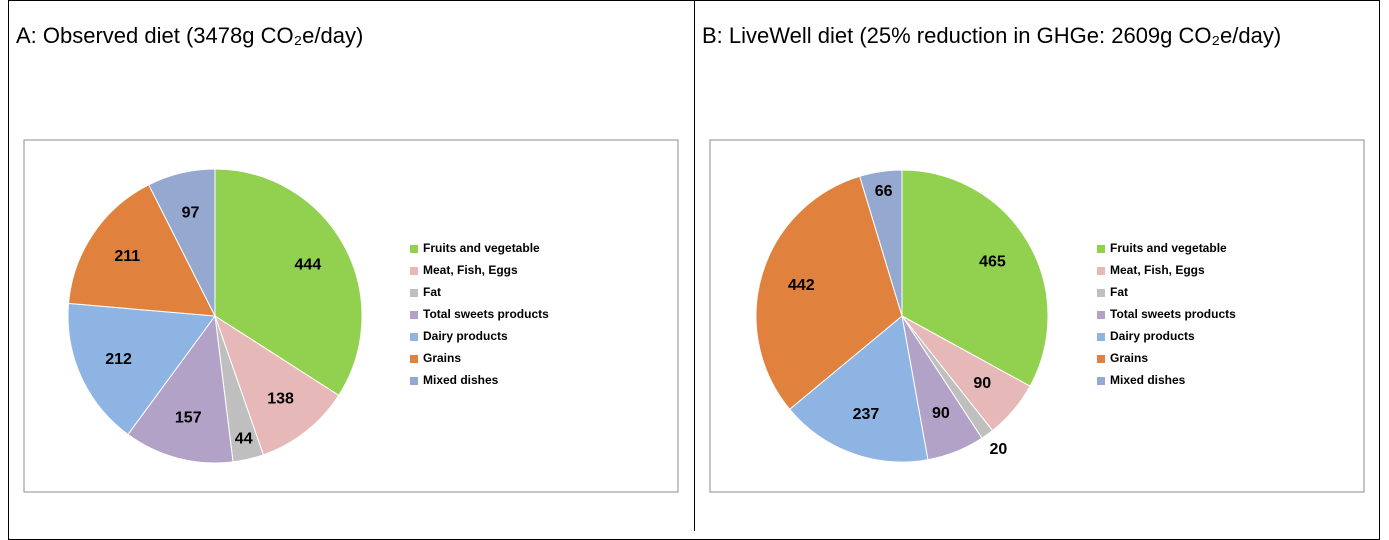 This screenshot has height=540, width=1389. Describe the element at coordinates (188, 418) in the screenshot. I see `data-label: 157` at that location.